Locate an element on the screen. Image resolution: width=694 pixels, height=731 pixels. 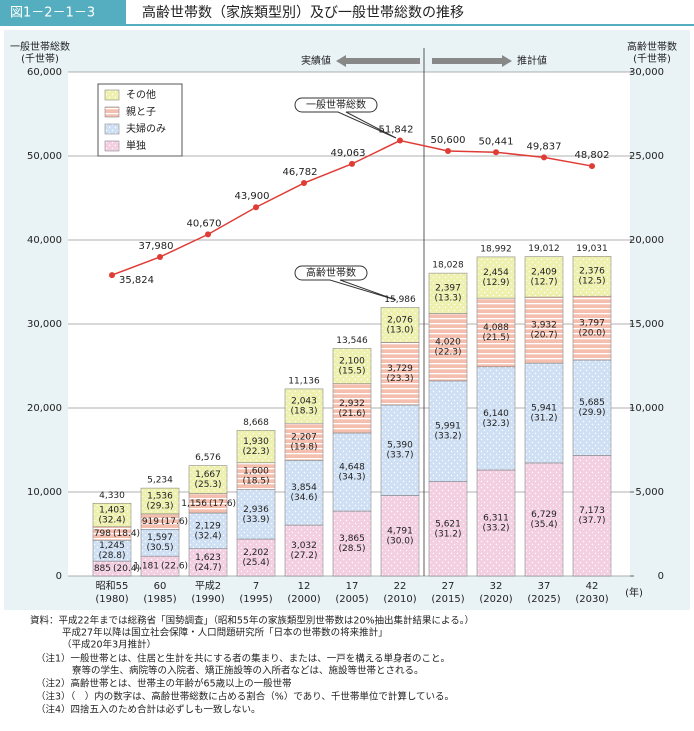
note: （注2）高齢世帯とは、世帯主の年齢が65歳以上の一般世帯 is located at coordinates (164, 684).